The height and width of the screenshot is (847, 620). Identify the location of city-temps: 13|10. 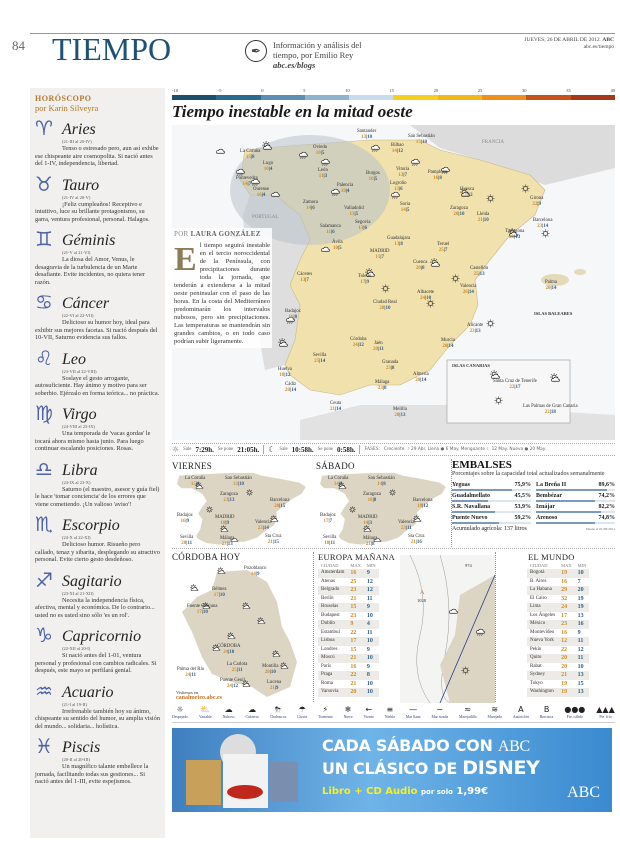
(238, 484).